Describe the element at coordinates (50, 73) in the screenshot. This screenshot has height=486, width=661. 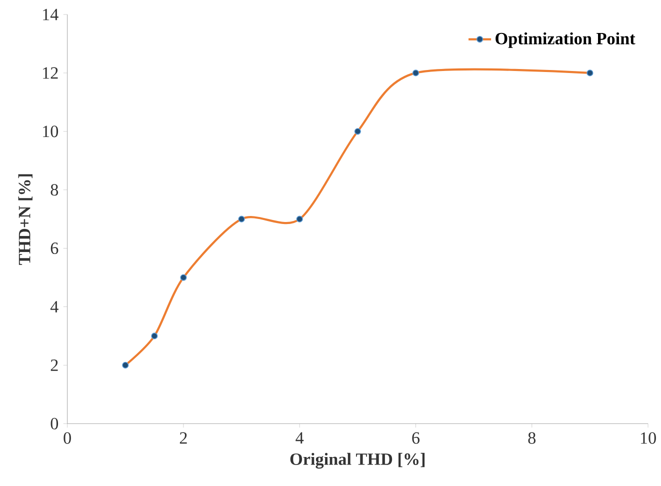
I see `y-tick-label: 12` at that location.